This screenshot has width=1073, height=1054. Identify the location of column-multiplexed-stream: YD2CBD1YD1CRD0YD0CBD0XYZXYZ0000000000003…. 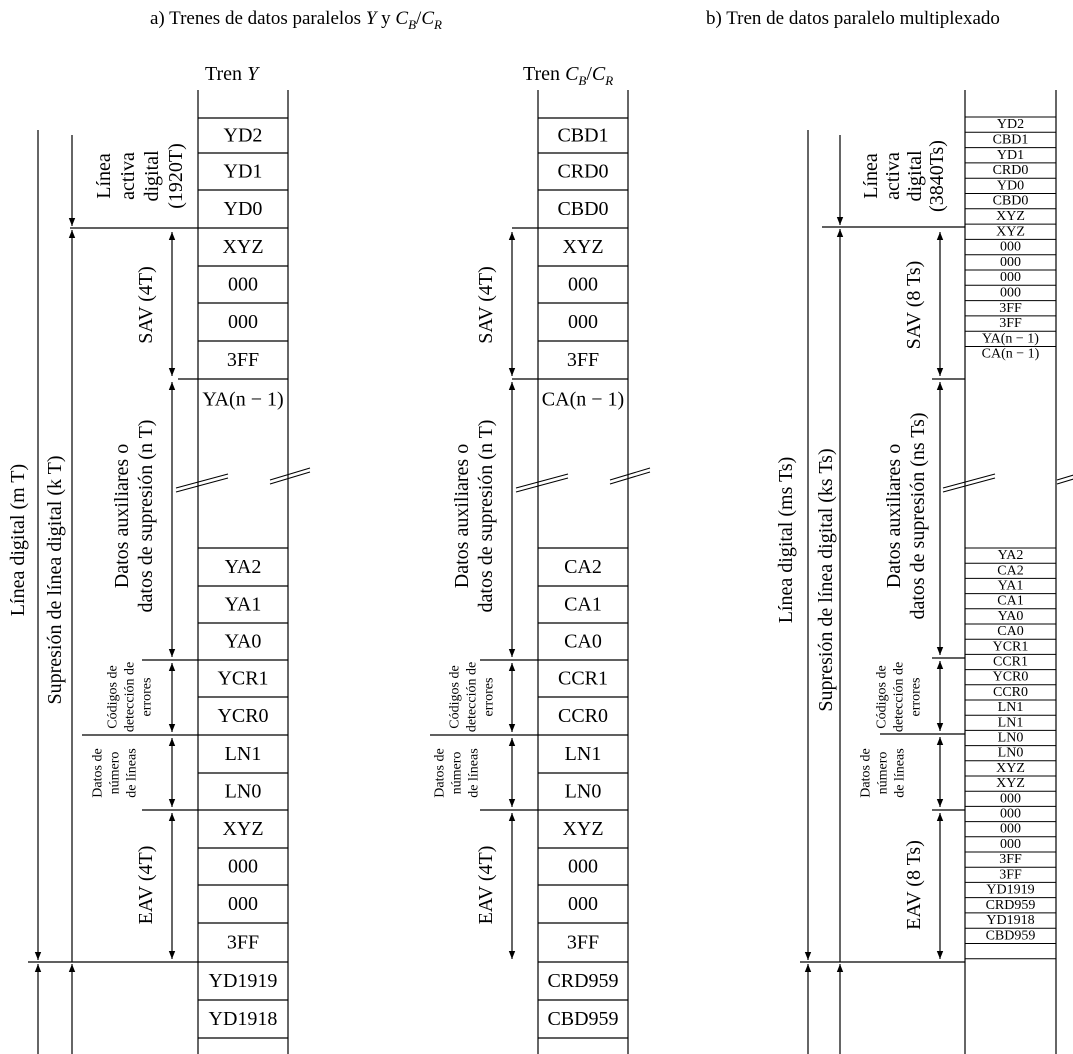
(1007, 572).